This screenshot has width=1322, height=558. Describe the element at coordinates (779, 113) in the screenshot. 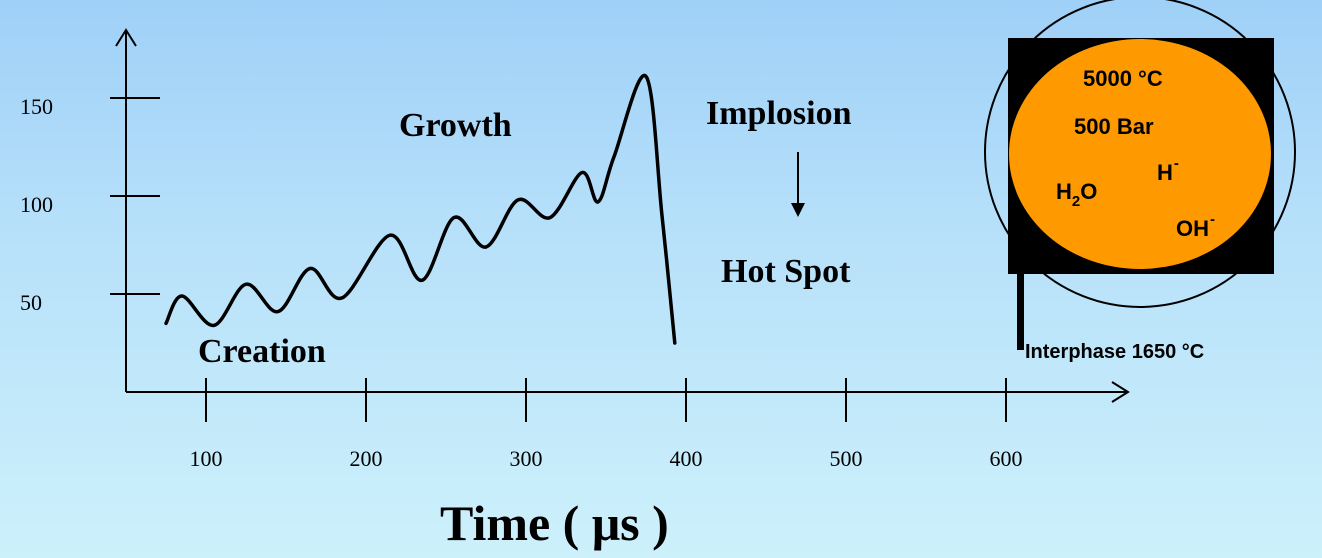

I see `stage-label-implosion: Implosion` at that location.